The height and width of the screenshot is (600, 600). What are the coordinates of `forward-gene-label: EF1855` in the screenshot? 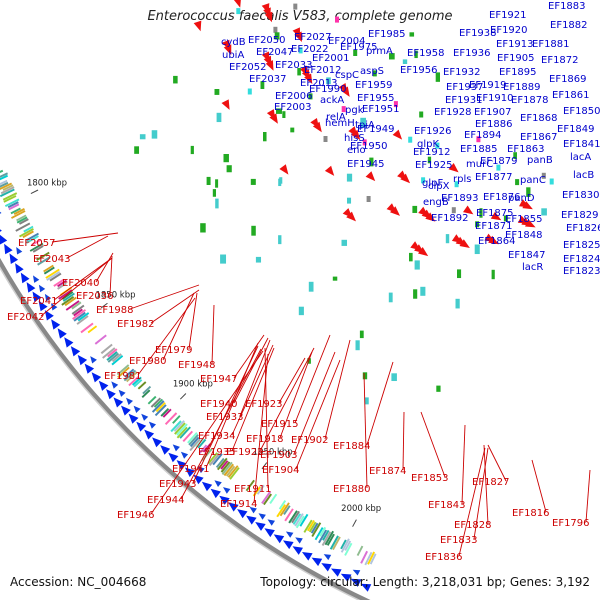 It's located at (524, 219).